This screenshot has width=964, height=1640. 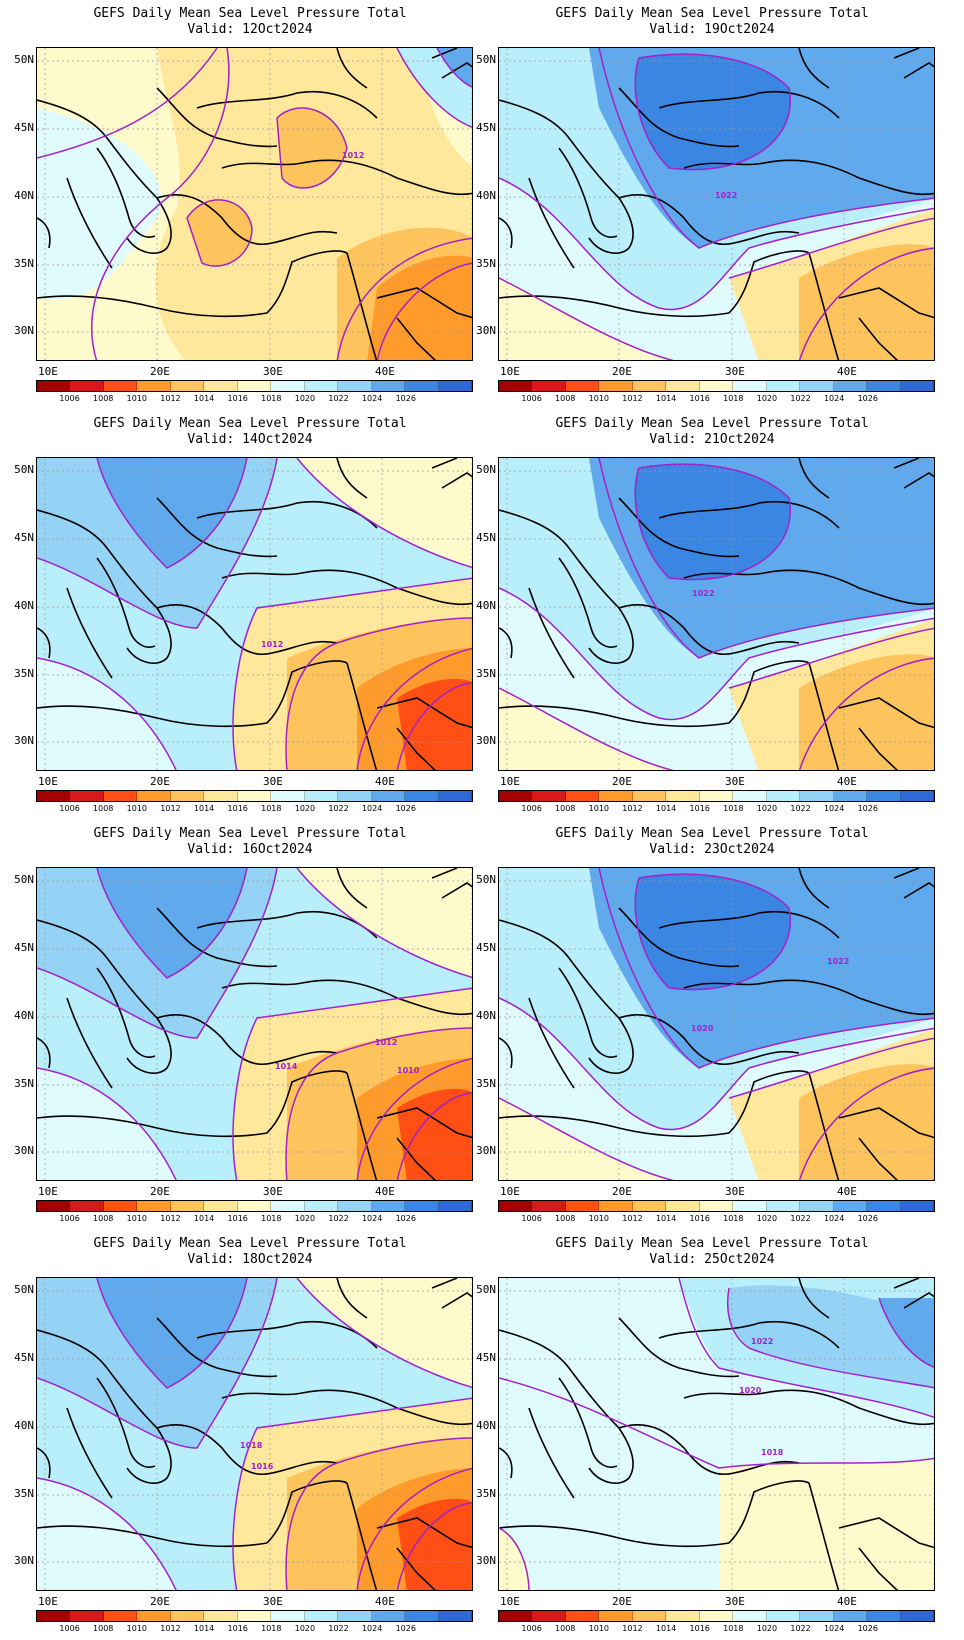 I want to click on pressure-map: 1012, so click(x=254, y=204).